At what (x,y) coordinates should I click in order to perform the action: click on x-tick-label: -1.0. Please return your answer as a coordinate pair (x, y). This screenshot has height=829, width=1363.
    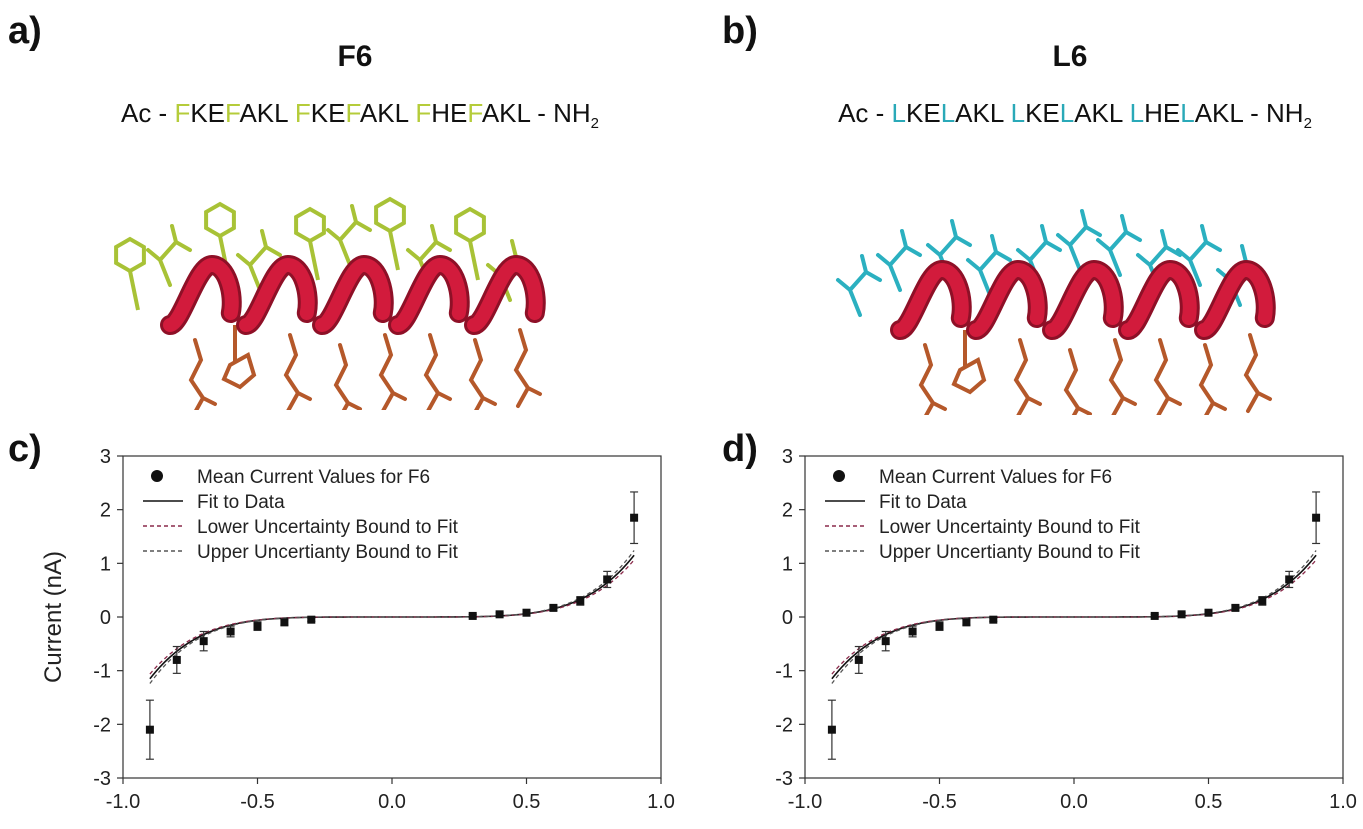
    Looking at the image, I should click on (805, 802).